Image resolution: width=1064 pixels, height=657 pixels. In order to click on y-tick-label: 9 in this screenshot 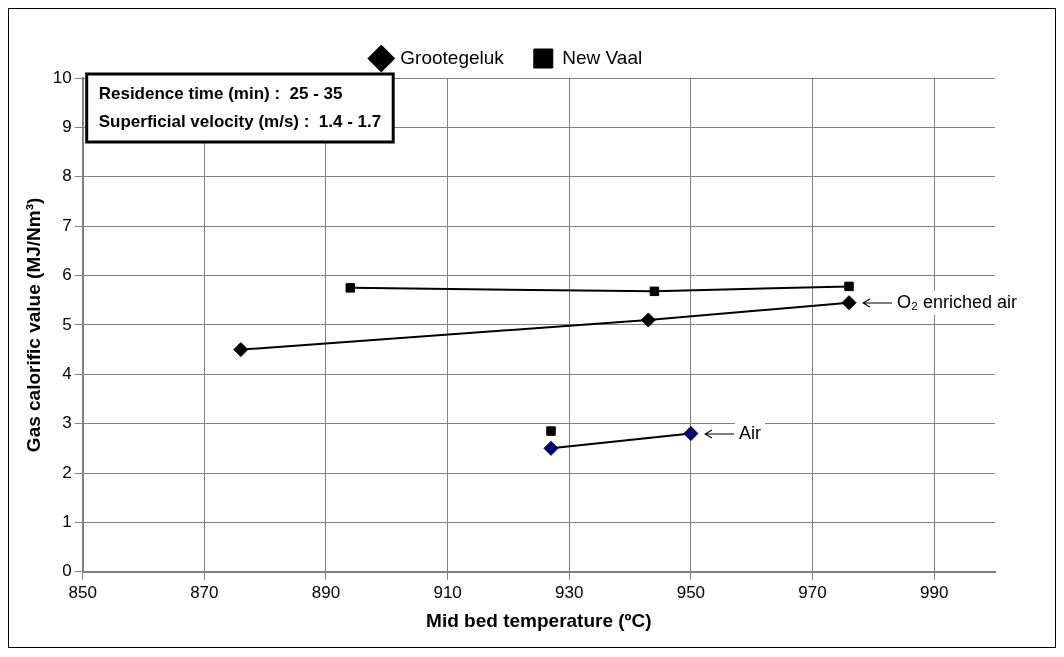, I will do `click(67, 127)`.